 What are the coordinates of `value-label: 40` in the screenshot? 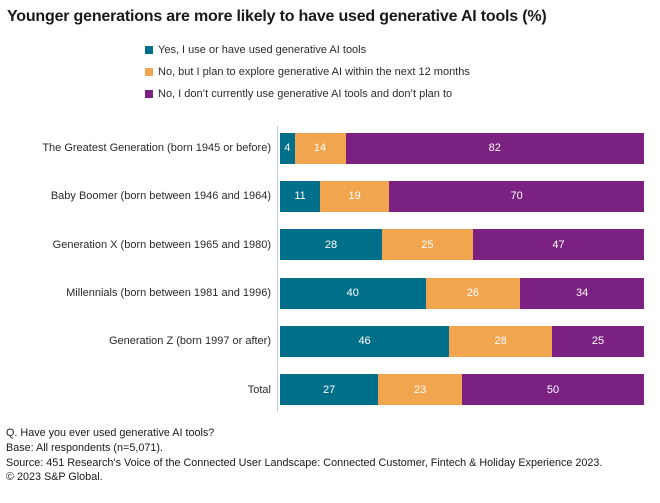 It's located at (352, 293).